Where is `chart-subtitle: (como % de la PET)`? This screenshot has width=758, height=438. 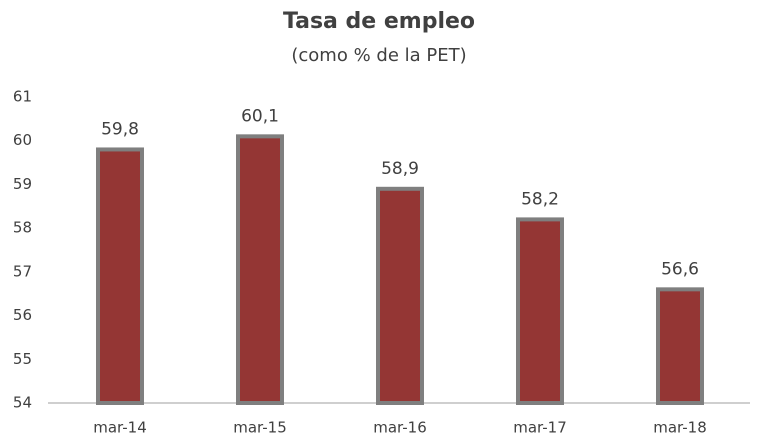 chart-subtitle: (como % de la PET) is located at coordinates (378, 55).